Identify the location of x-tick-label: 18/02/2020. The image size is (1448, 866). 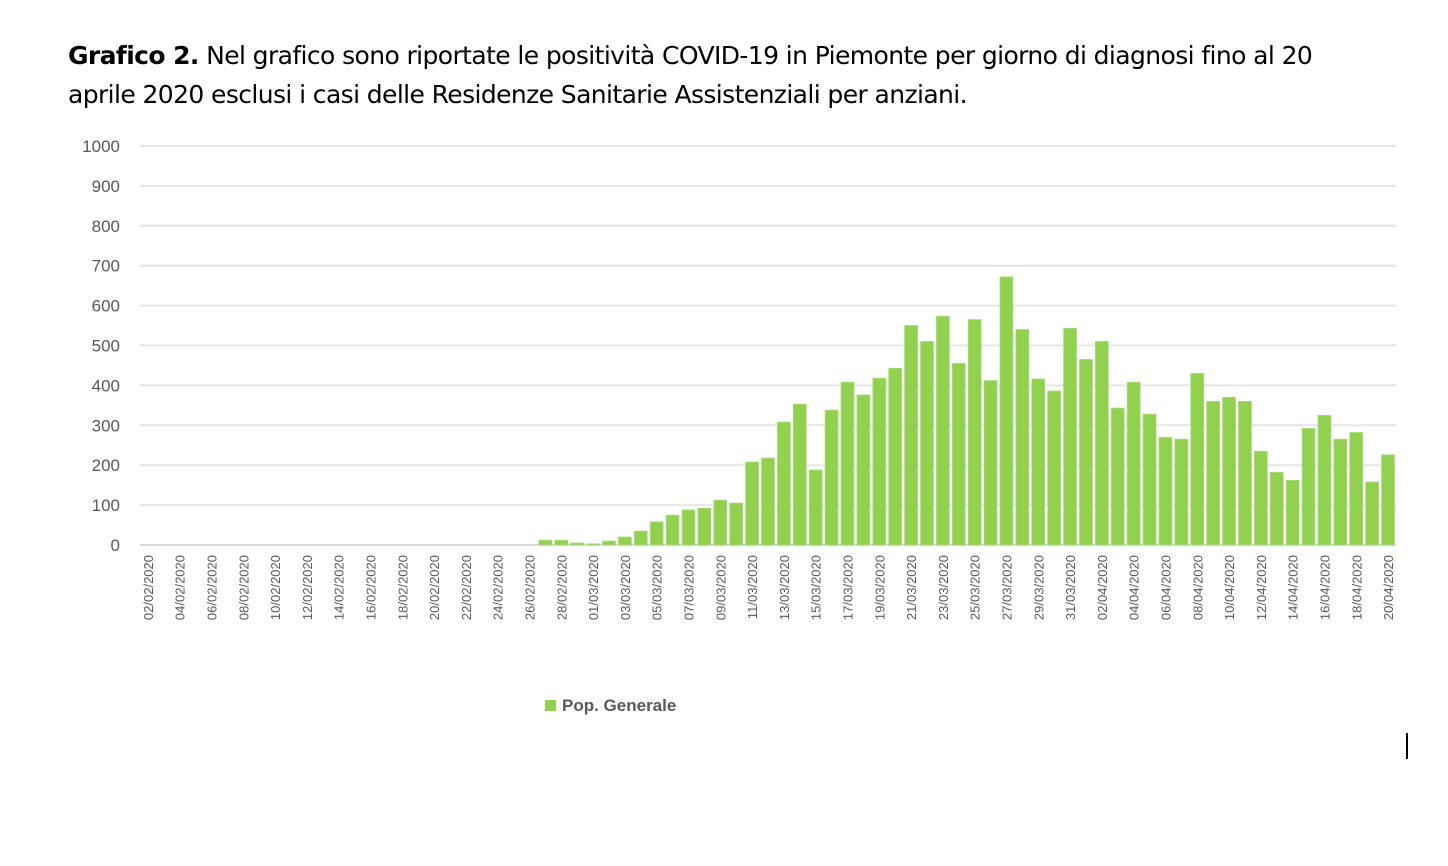
(402, 587).